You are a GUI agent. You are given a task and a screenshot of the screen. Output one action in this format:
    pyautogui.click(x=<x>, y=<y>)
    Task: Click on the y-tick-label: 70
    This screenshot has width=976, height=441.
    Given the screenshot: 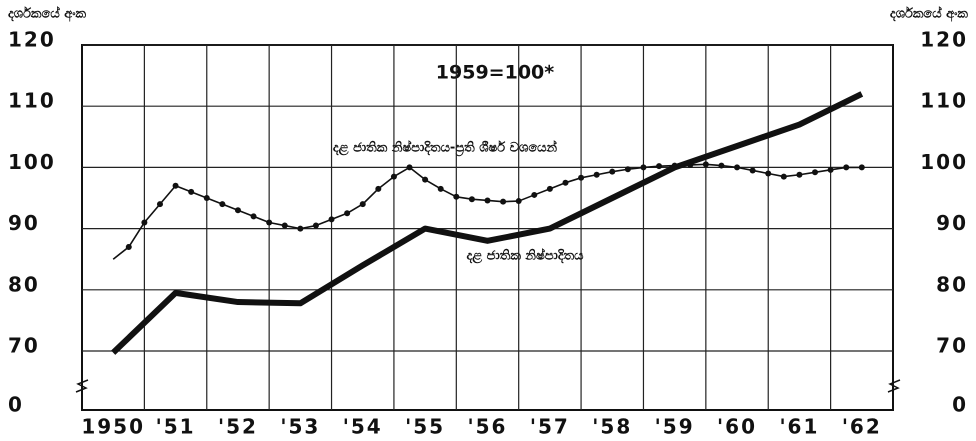 What is the action you would take?
    pyautogui.click(x=24, y=346)
    